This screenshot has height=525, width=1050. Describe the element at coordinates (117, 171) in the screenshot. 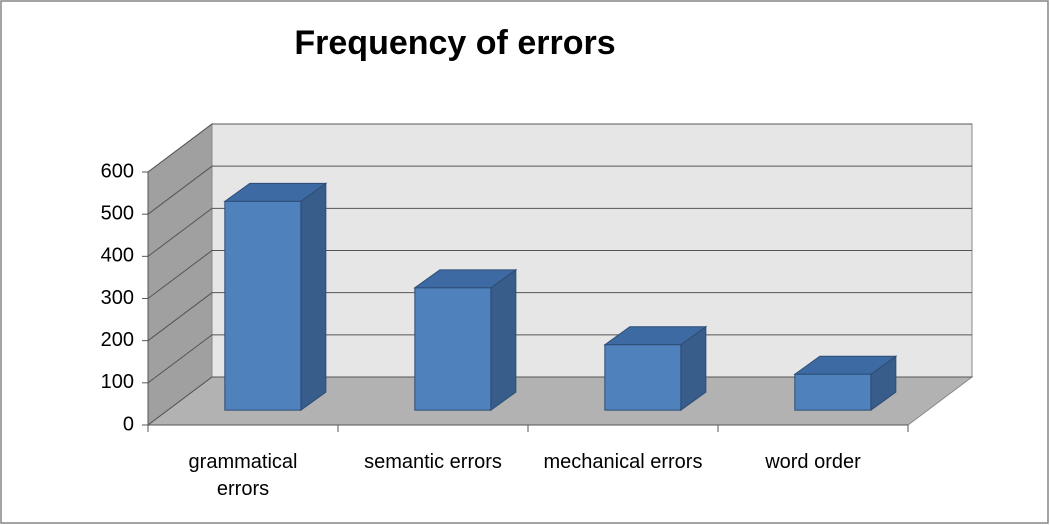

I see `y-tick-label: 600` at that location.